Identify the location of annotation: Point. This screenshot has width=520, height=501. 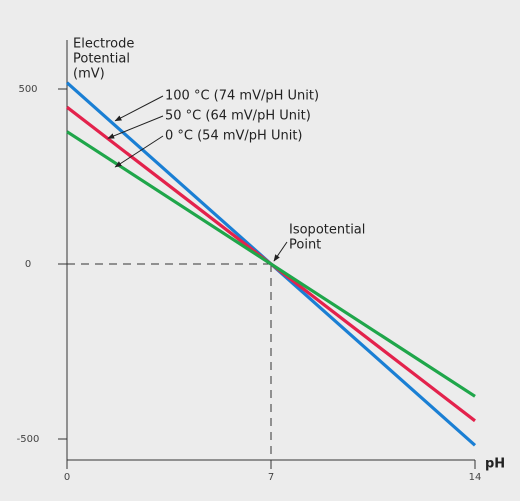
(305, 245).